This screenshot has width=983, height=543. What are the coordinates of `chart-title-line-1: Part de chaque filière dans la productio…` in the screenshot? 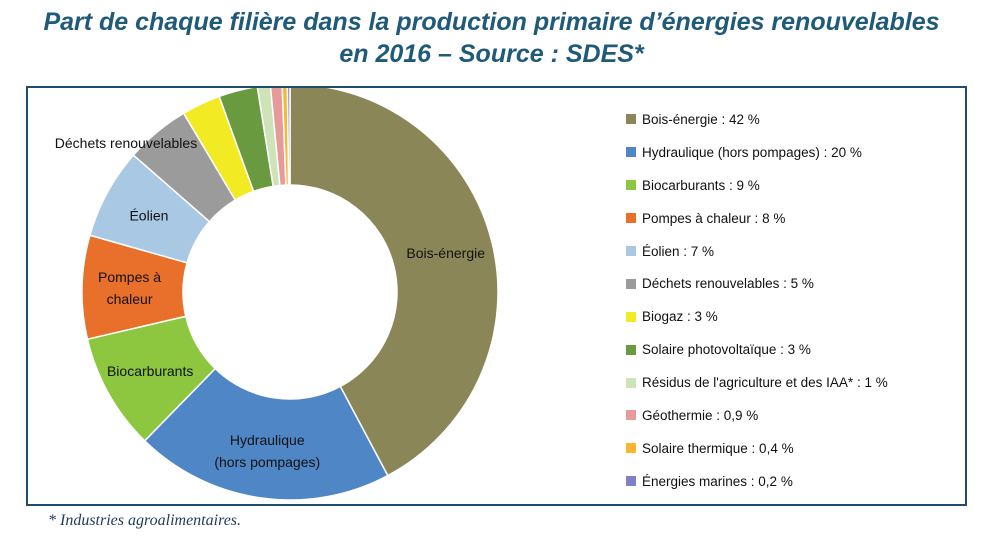 It's located at (491, 22).